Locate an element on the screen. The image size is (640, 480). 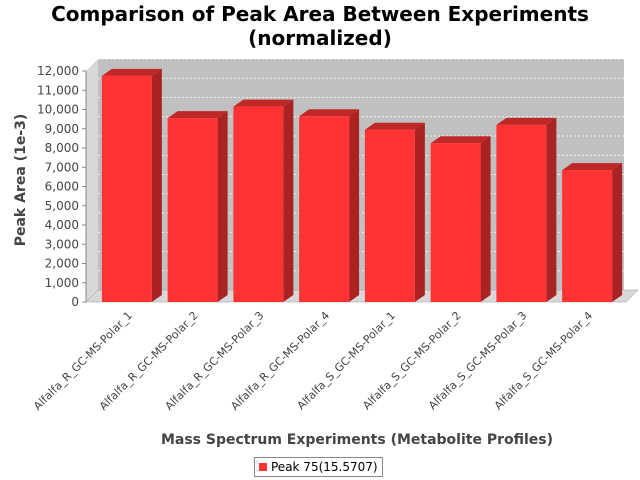
y-tick-label: 2,000 is located at coordinates (62, 264).